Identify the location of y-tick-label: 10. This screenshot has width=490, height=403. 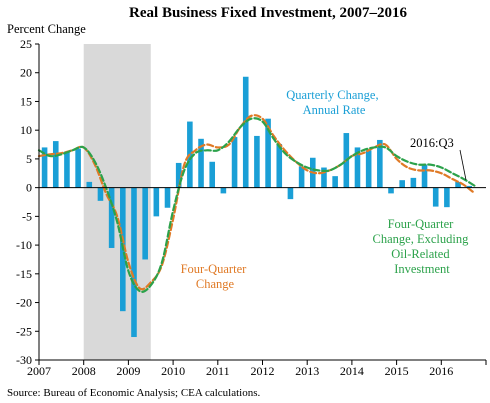
(26, 130).